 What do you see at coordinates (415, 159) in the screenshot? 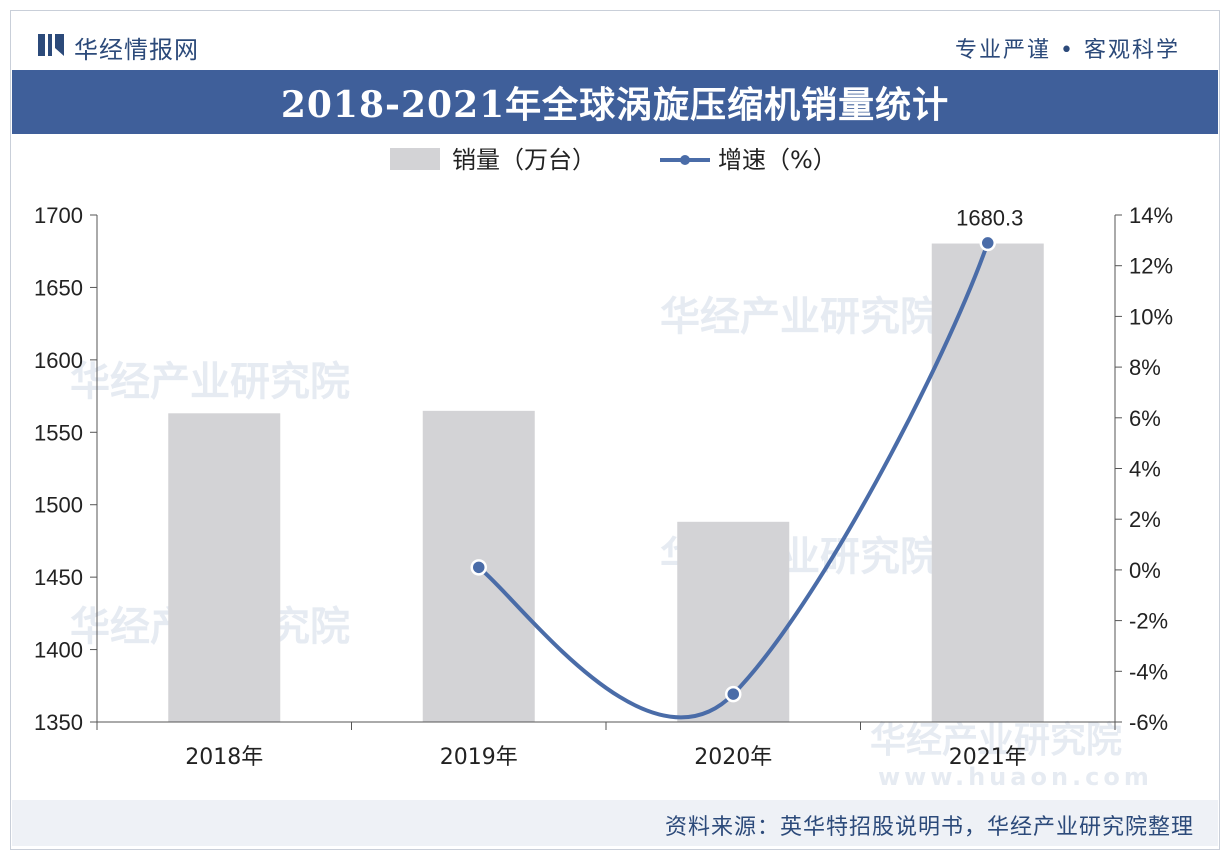
I see `legend-swatch-sales` at bounding box center [415, 159].